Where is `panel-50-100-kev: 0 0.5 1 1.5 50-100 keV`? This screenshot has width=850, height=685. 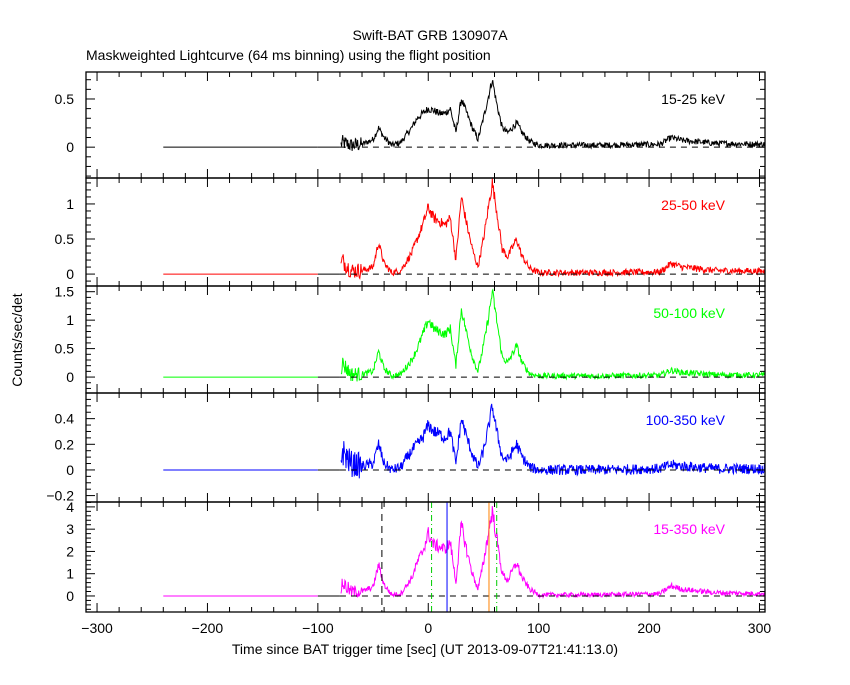 panel-50-100-kev: 0 0.5 1 1.5 50-100 keV is located at coordinates (410, 339).